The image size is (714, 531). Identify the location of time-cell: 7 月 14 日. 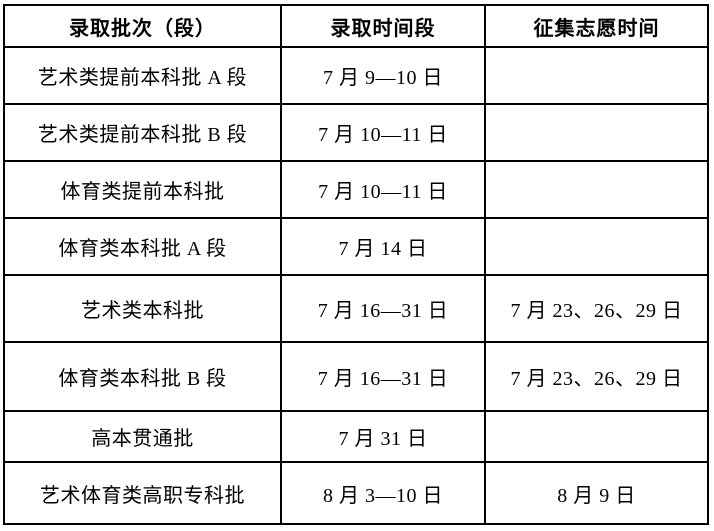
(383, 246).